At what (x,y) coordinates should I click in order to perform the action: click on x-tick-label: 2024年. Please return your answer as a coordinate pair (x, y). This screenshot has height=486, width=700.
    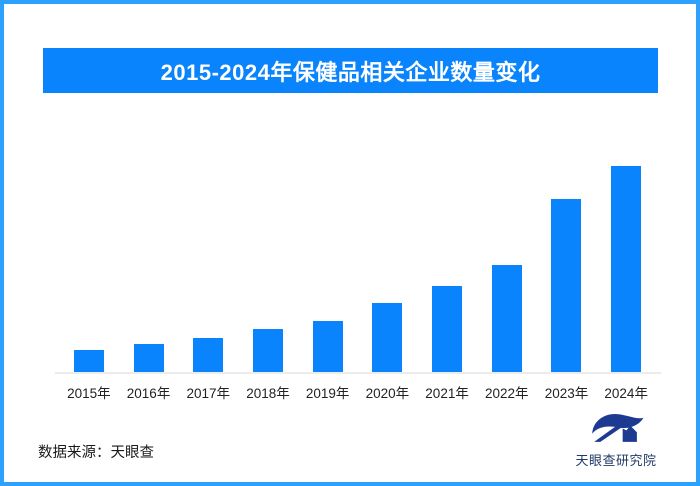
    Looking at the image, I should click on (626, 393).